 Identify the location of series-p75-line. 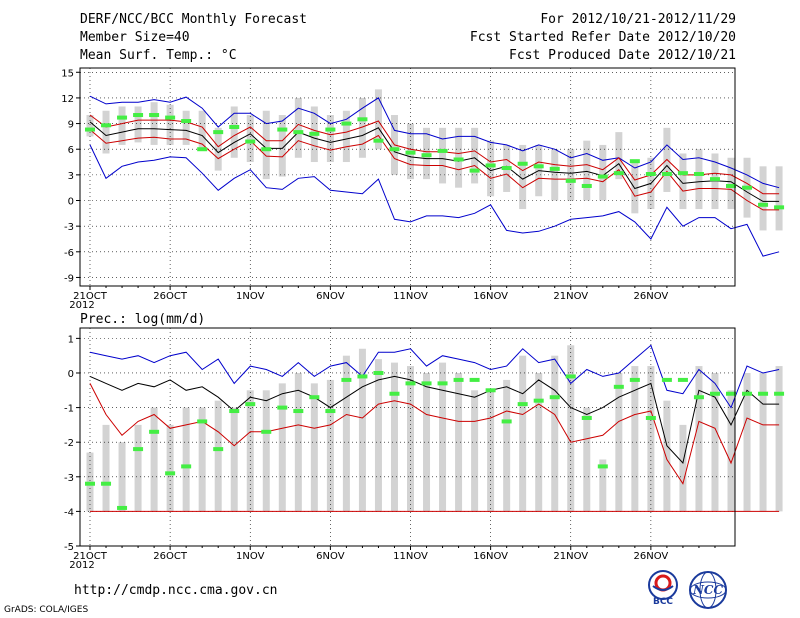
(434, 154).